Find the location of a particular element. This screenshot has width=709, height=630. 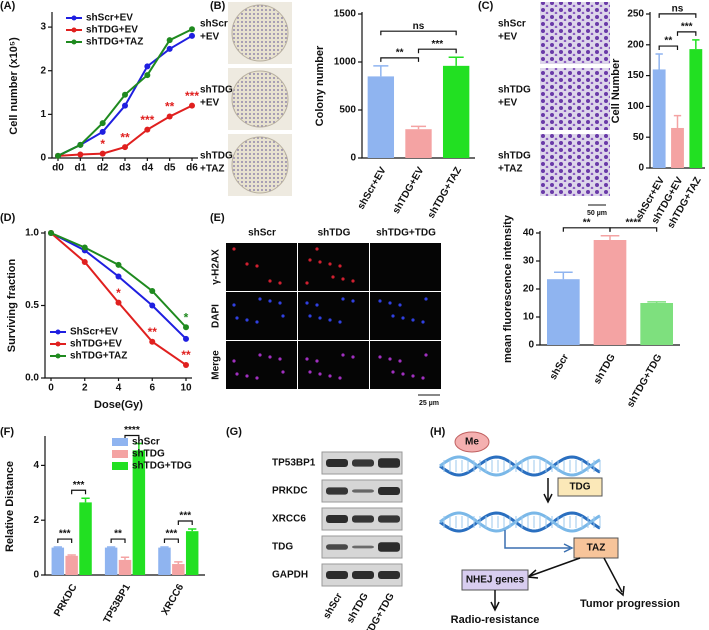

y-tick-label: 250 is located at coordinates (635, 14).